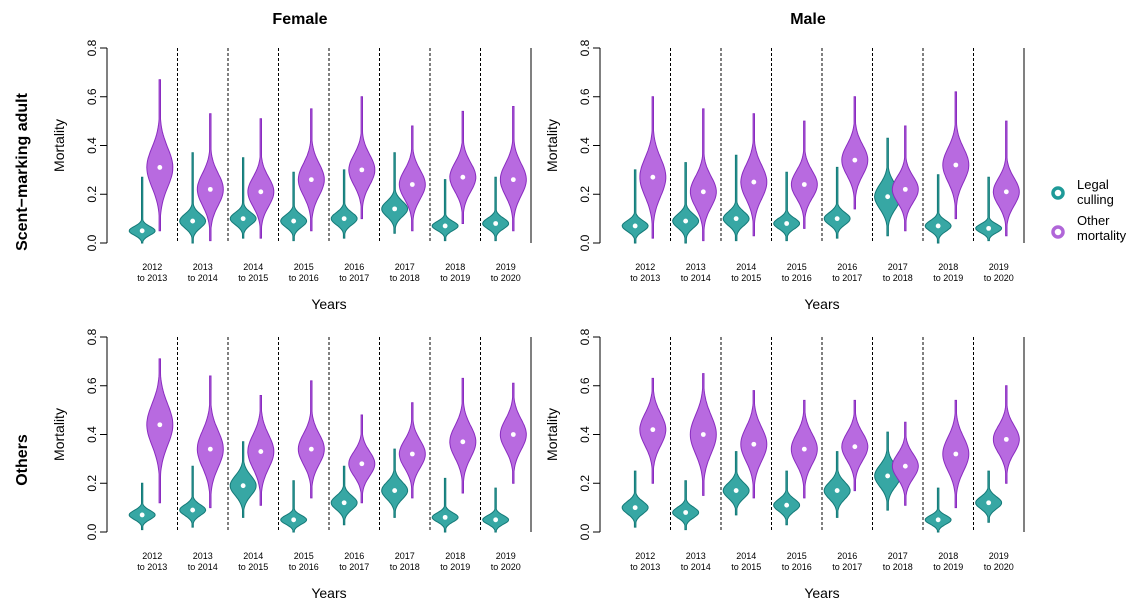  I want to click on x-tick-label-line2: to 2019, so click(948, 567).